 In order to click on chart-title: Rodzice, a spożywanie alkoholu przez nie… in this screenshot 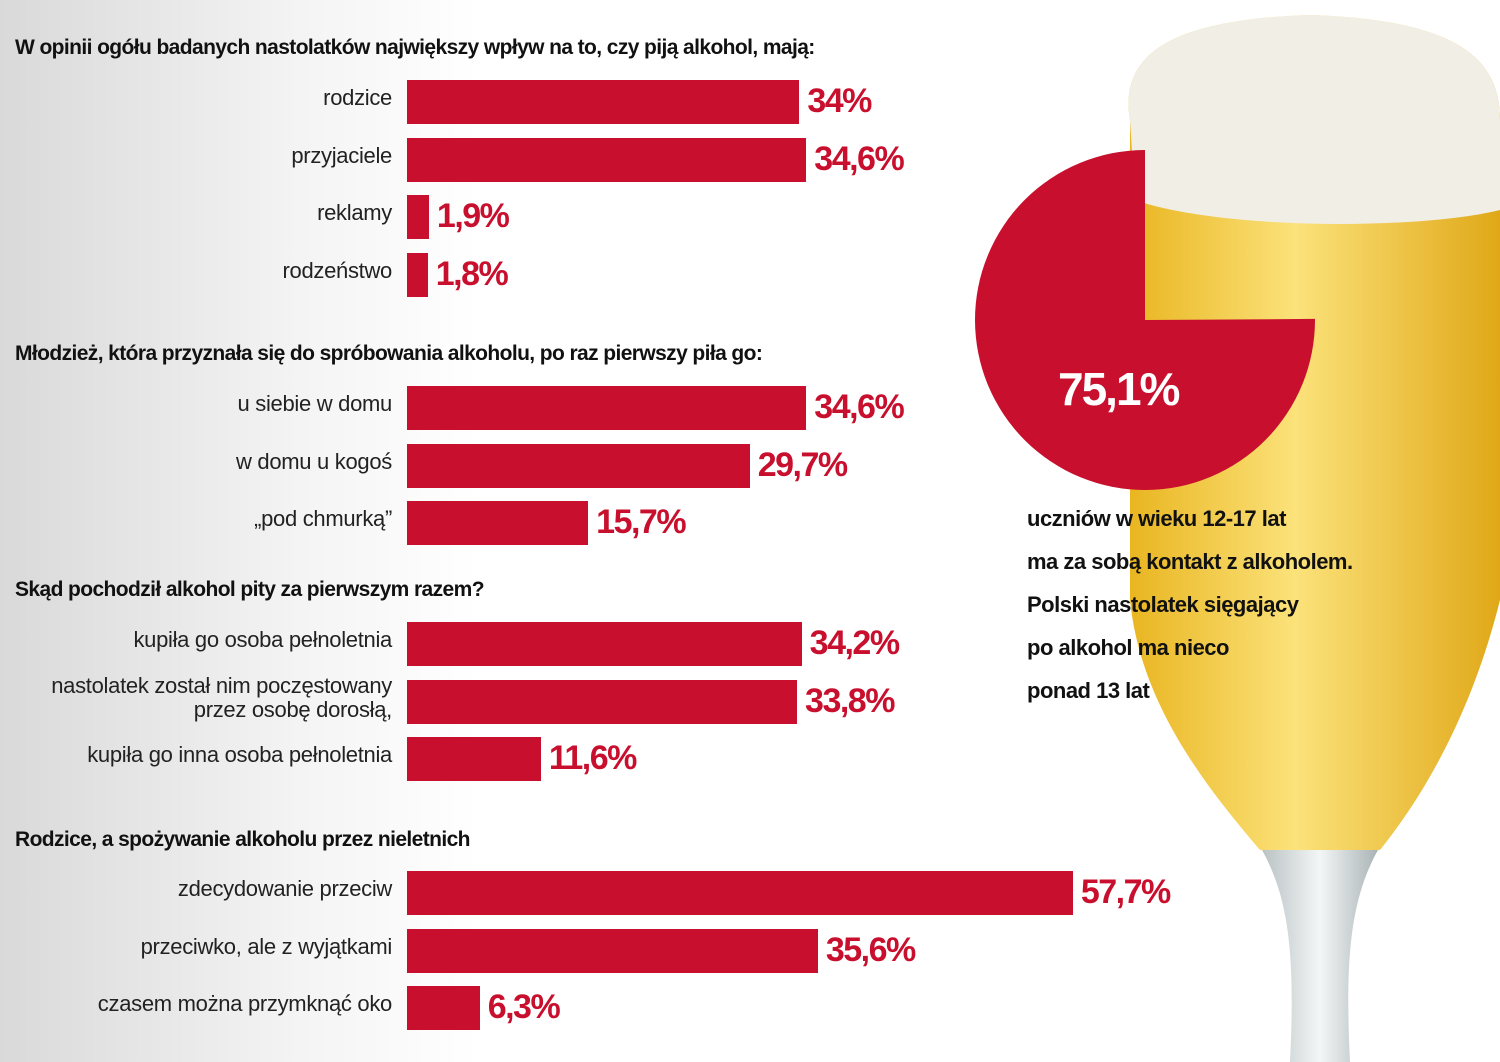, I will do `click(243, 839)`.